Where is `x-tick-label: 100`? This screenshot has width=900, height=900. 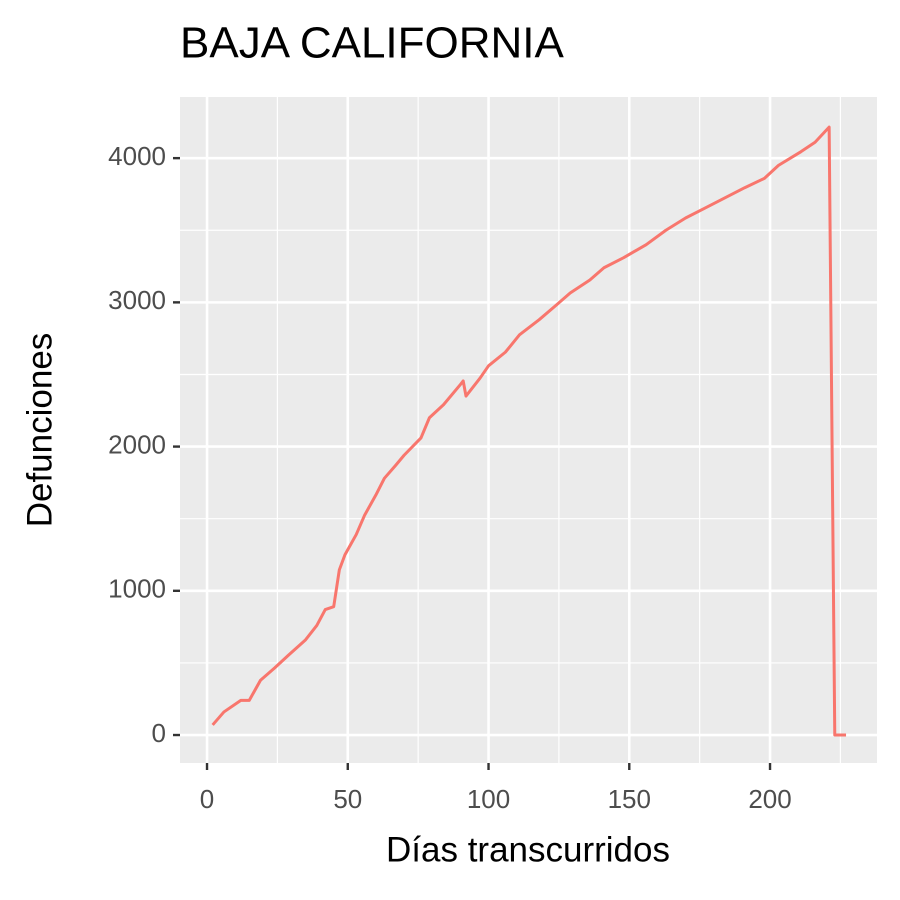 x-tick-label: 100 is located at coordinates (488, 799).